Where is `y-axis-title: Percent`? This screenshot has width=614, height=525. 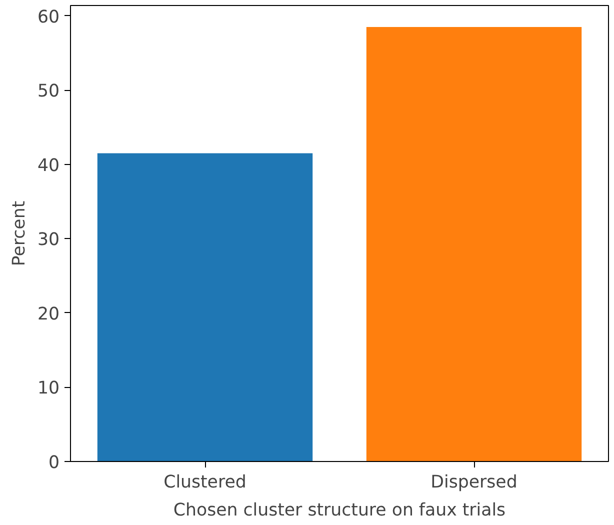
y-axis-title: Percent is located at coordinates (19, 233).